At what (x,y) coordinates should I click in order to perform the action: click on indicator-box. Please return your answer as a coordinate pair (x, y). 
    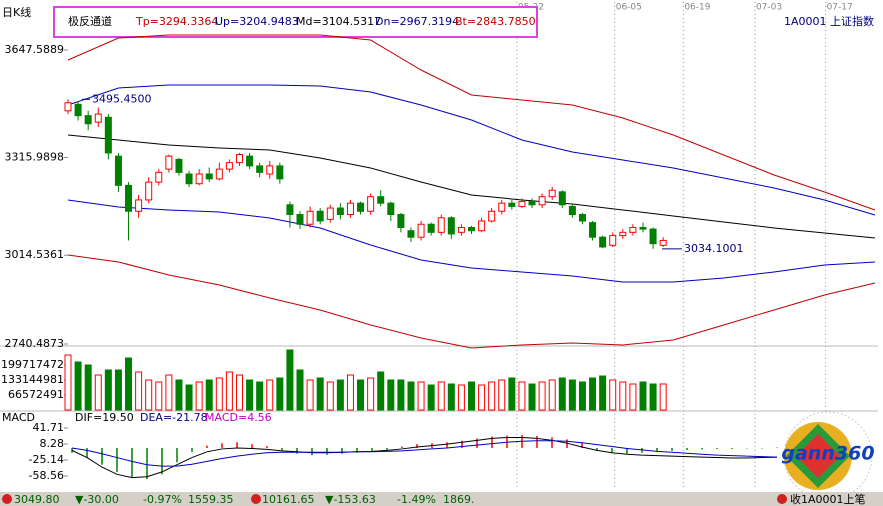
    Looking at the image, I should click on (295, 22).